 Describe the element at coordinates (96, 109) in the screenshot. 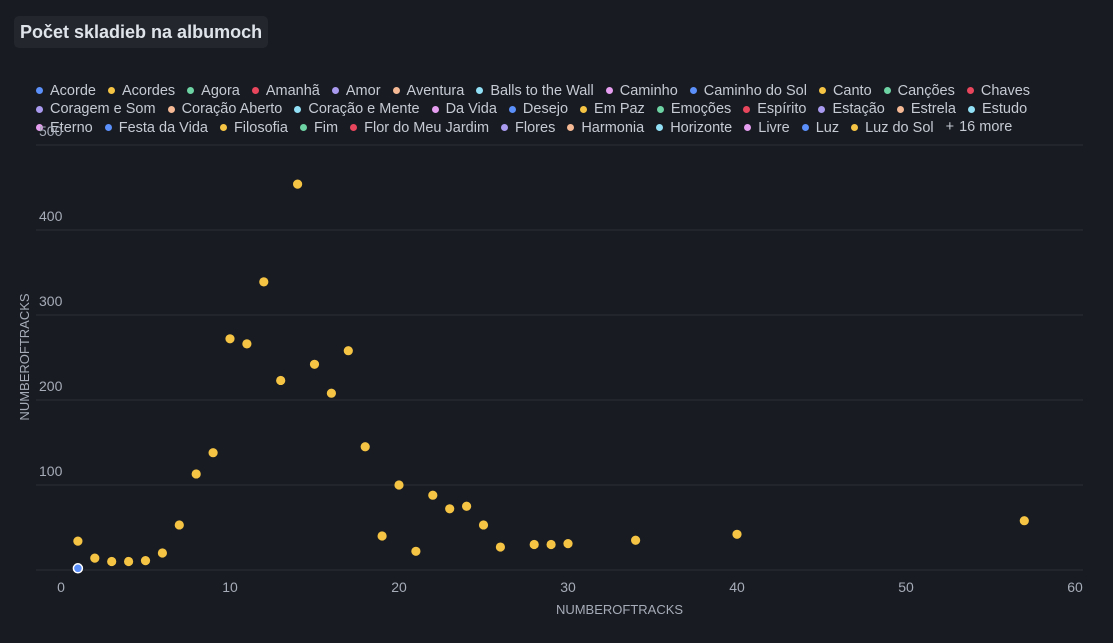

I see `legend-item: Coragem e Som` at that location.